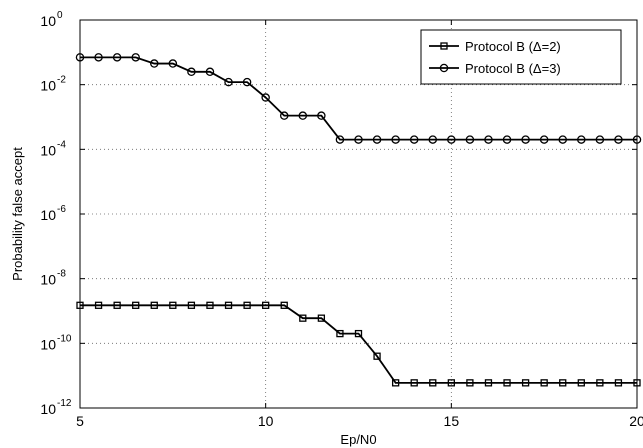 This screenshot has height=448, width=643. Describe the element at coordinates (80, 421) in the screenshot. I see `x-tick-label: 5` at that location.